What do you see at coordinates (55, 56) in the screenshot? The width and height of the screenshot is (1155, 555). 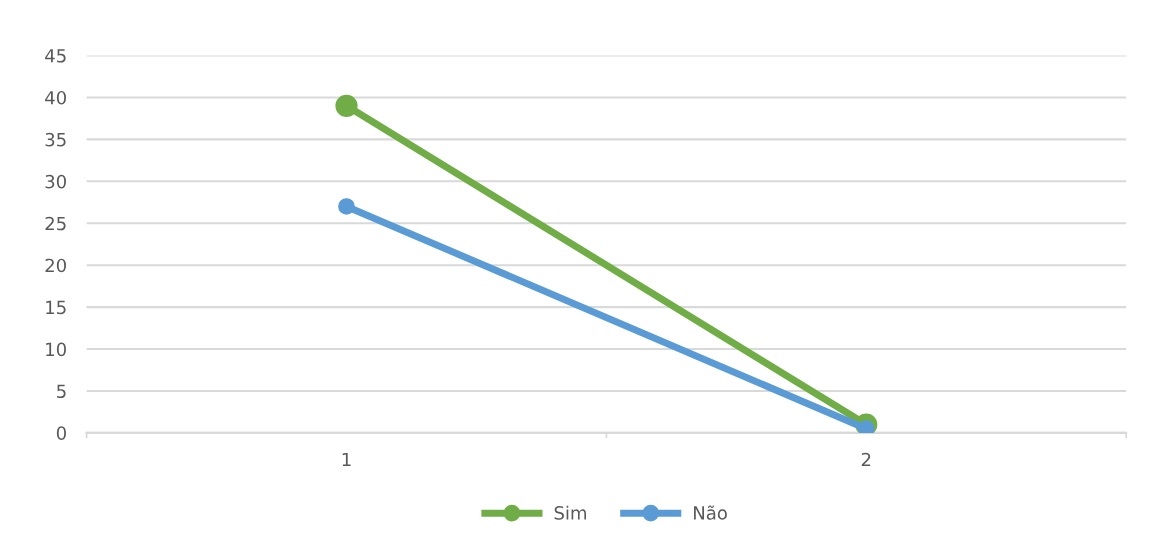 I see `y-tick-label: 45` at bounding box center [55, 56].